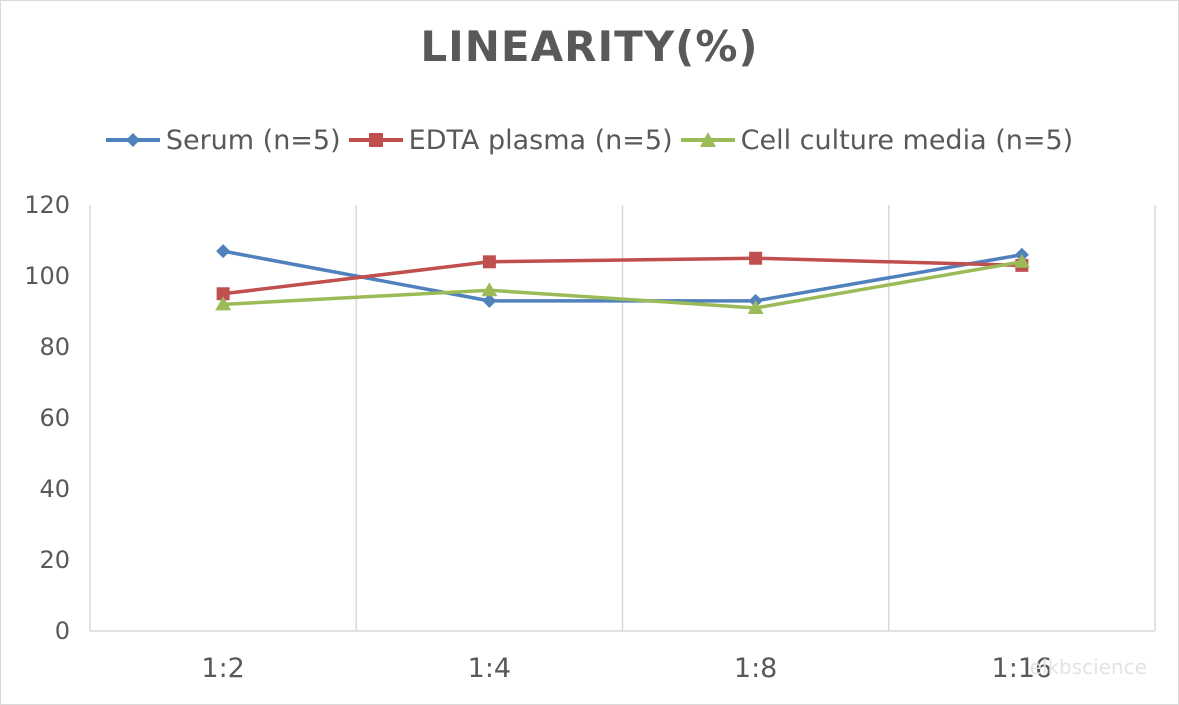 The height and width of the screenshot is (705, 1179). What do you see at coordinates (540, 140) in the screenshot?
I see `legend-label-edta-plasma: EDTA plasma (n=5)` at bounding box center [540, 140].